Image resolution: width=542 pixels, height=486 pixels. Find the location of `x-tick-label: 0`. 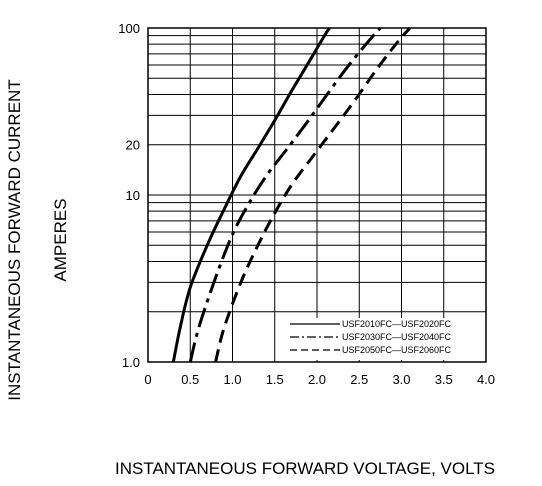

x-tick-label: 0 is located at coordinates (147, 379).